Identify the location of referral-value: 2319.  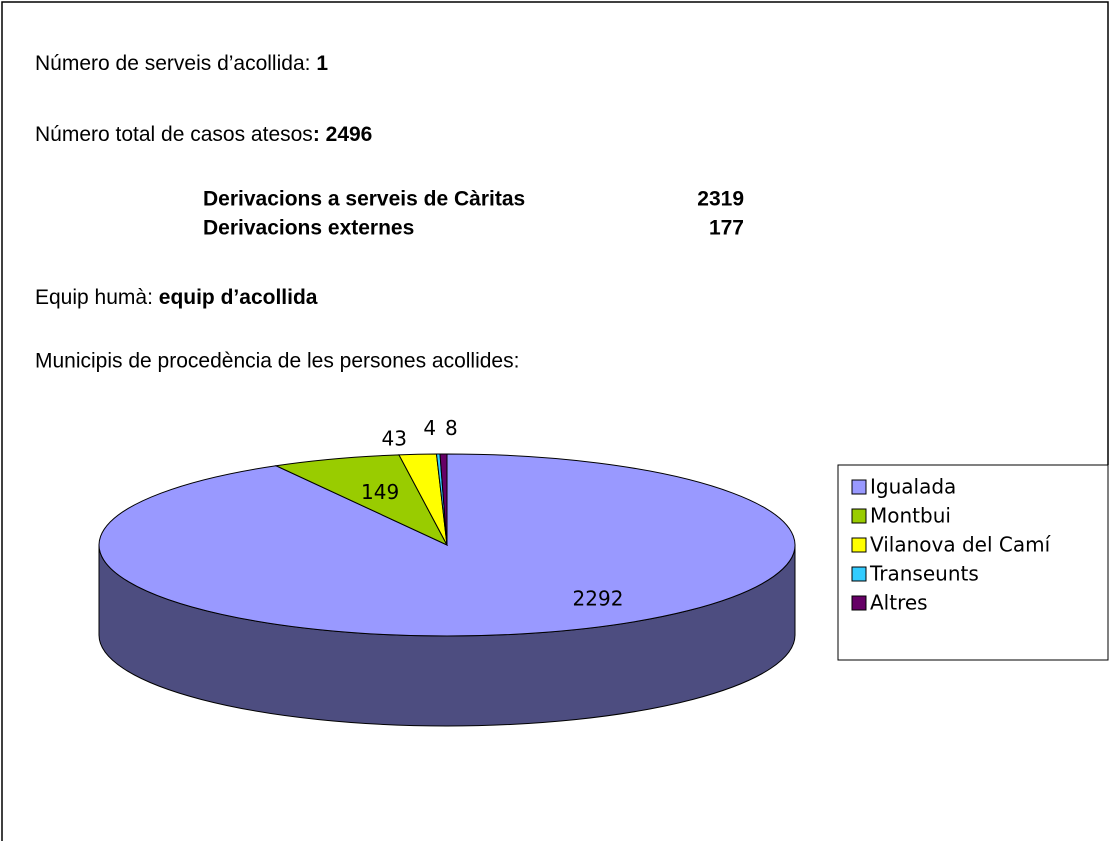
(720, 199).